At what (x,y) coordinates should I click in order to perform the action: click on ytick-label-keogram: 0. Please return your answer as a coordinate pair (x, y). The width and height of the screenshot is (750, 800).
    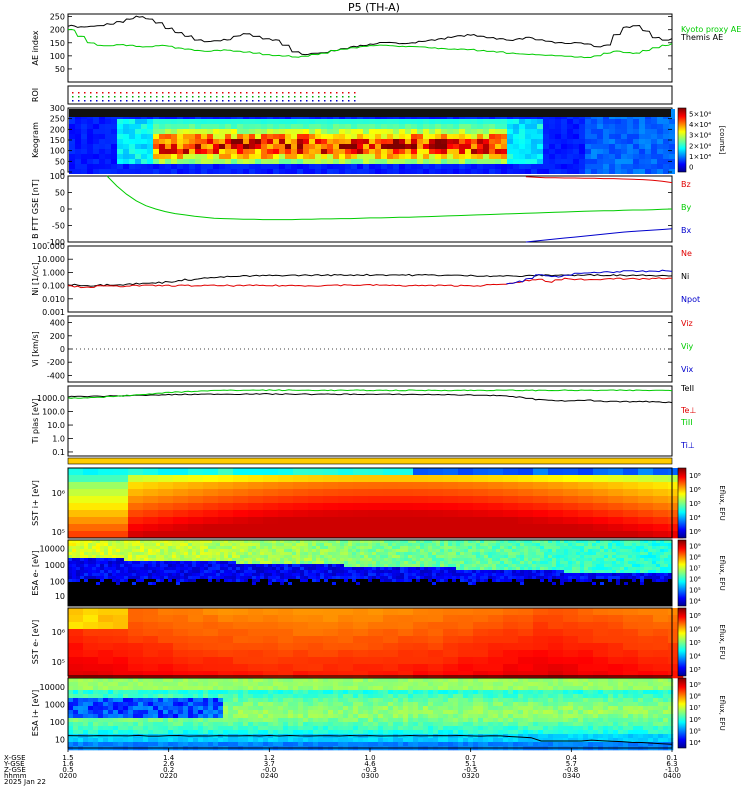
    Looking at the image, I should click on (62, 172).